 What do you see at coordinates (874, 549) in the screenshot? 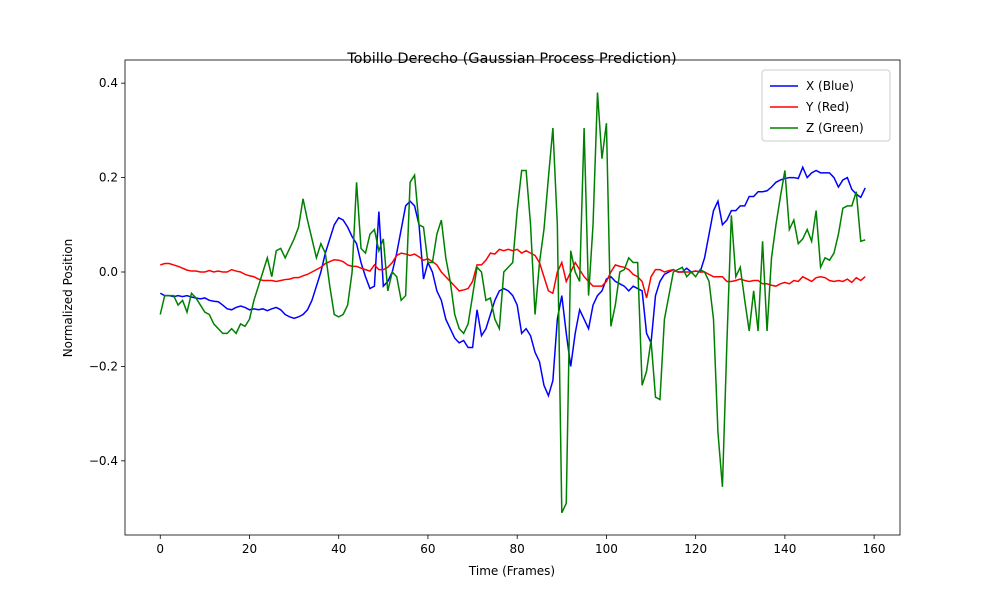
I see `x-tick-label: 160` at bounding box center [874, 549].